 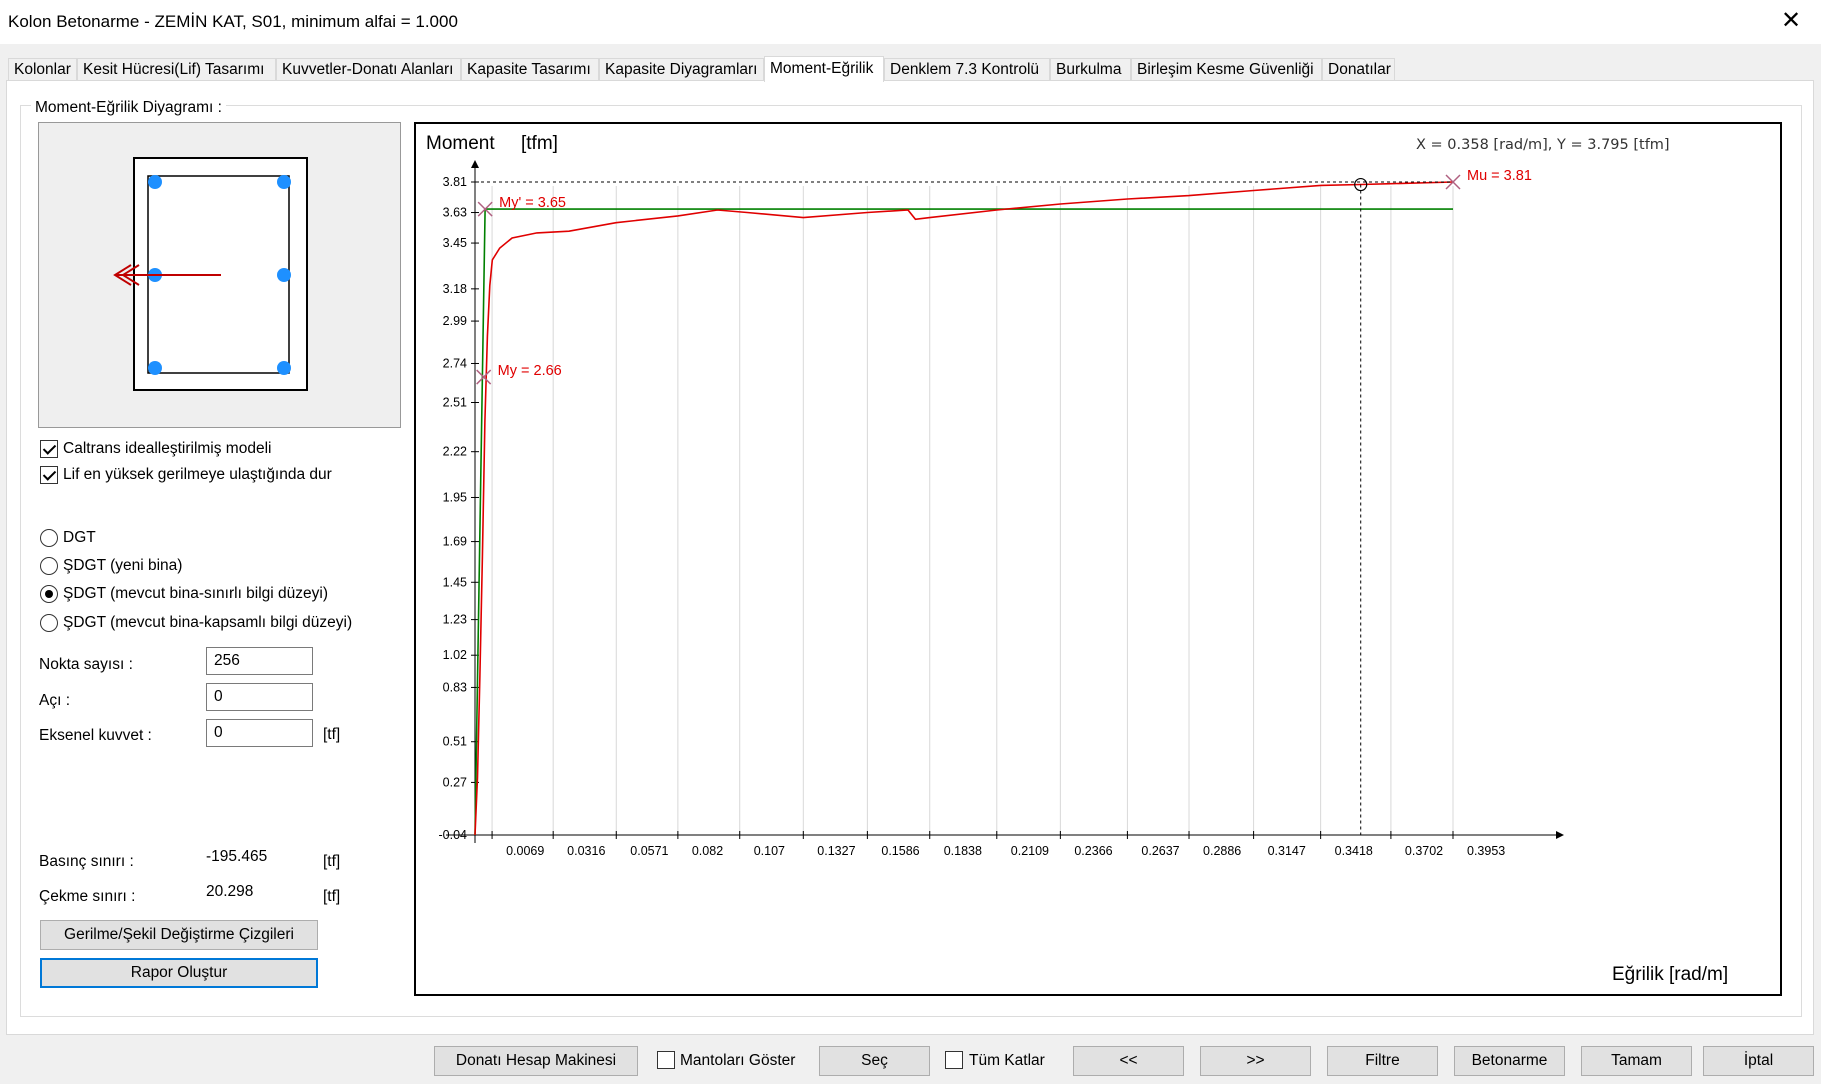 What do you see at coordinates (453, 835) in the screenshot?
I see `y-tick-label: -0.04` at bounding box center [453, 835].